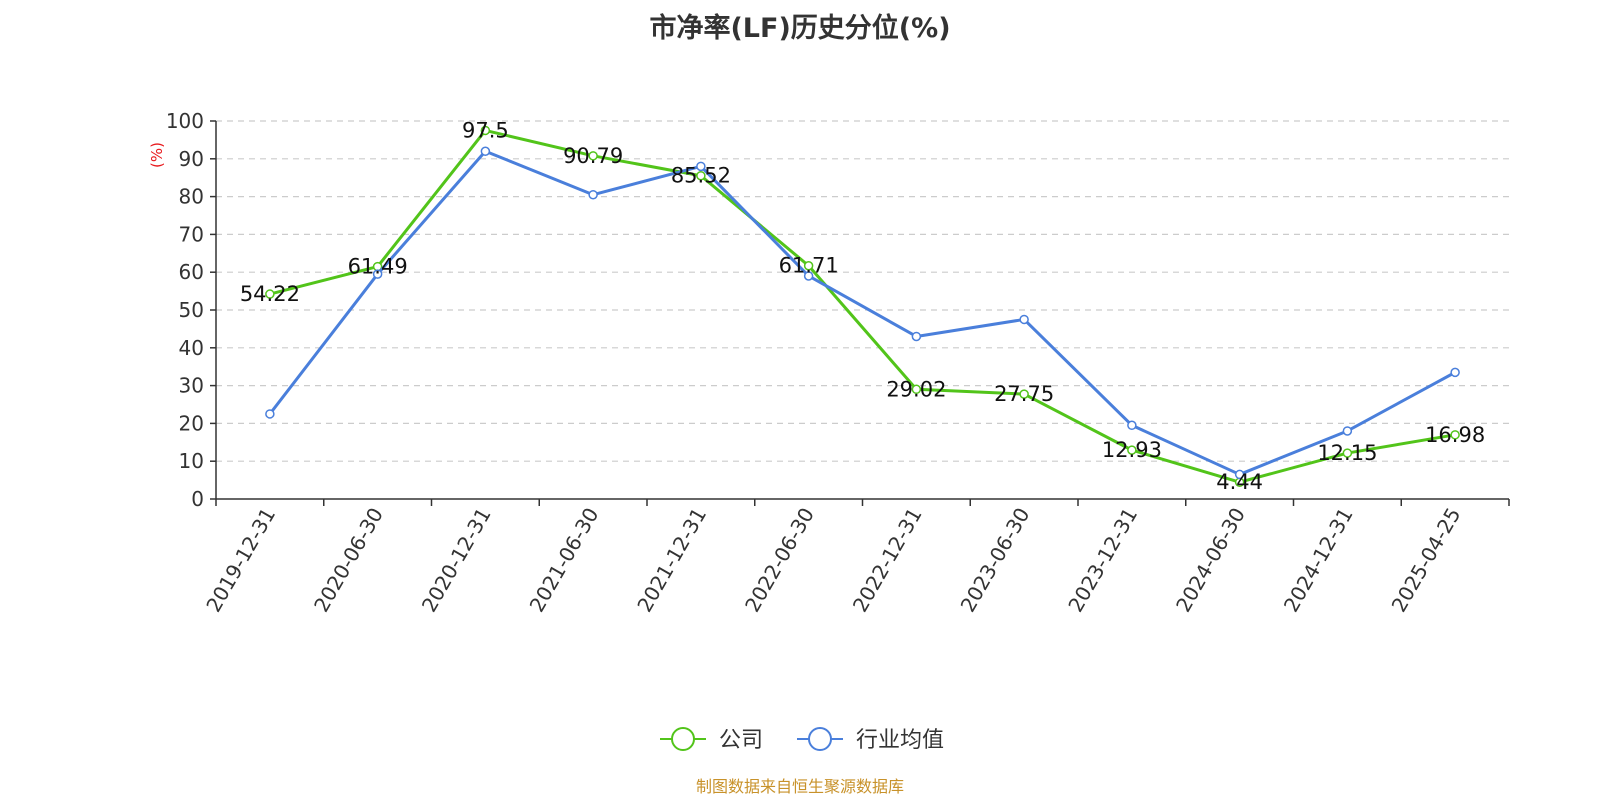 The width and height of the screenshot is (1600, 800). I want to click on y-axis-label: (%), so click(157, 155).